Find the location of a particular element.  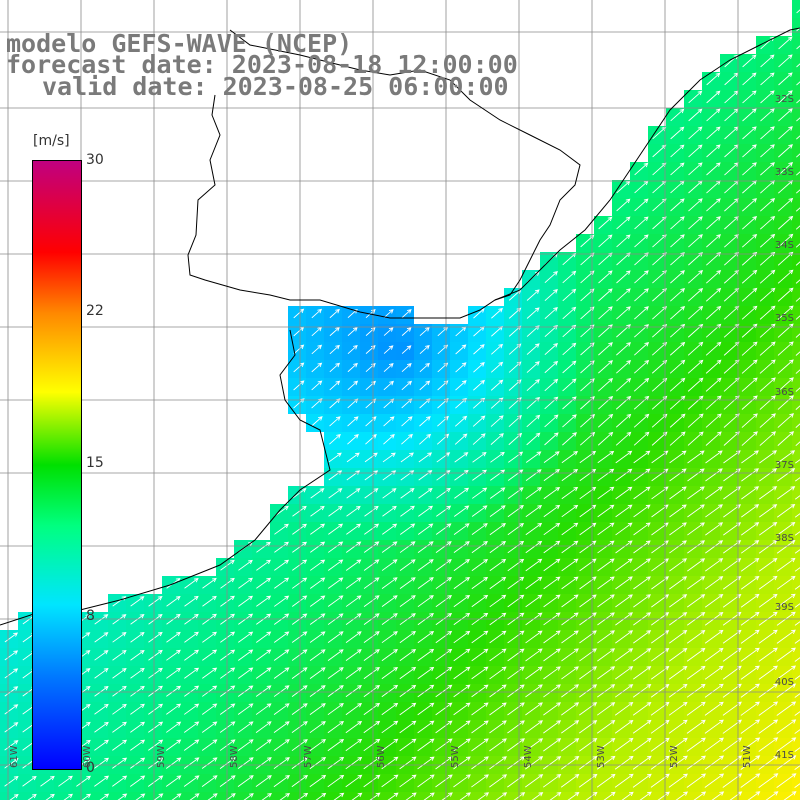

lon-label: 59W is located at coordinates (161, 756).